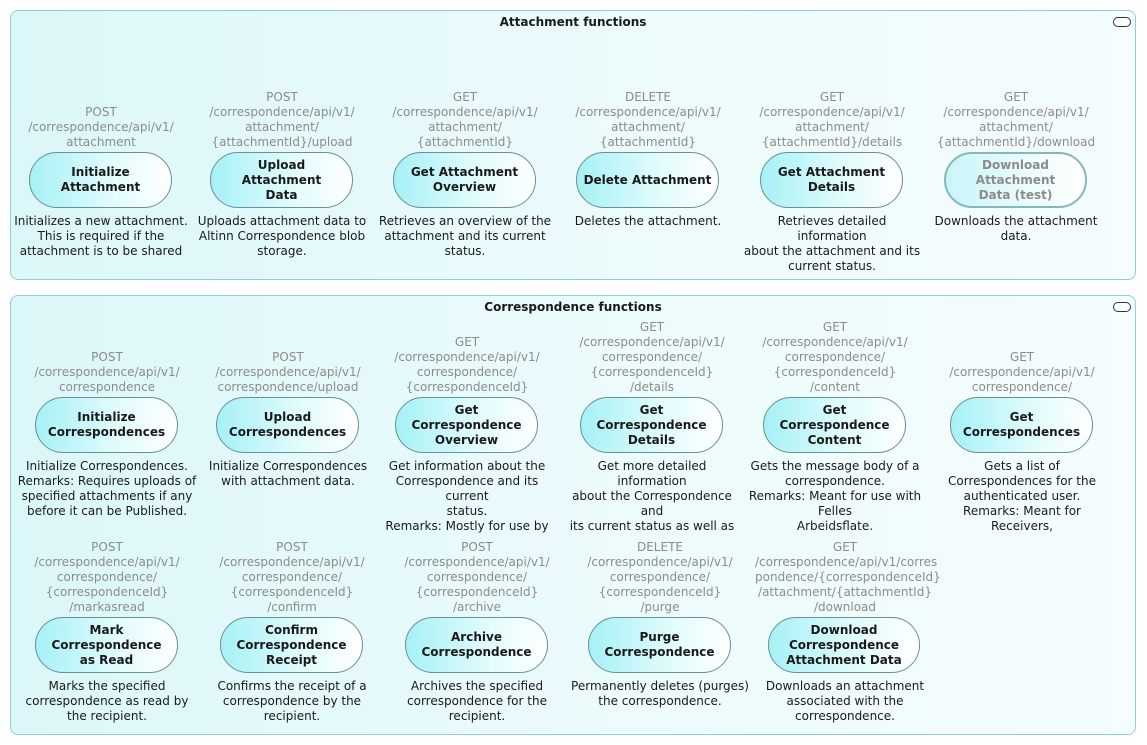 Image resolution: width=1147 pixels, height=745 pixels. I want to click on get-attachment-details-button: Get Attachment Details, so click(831, 180).